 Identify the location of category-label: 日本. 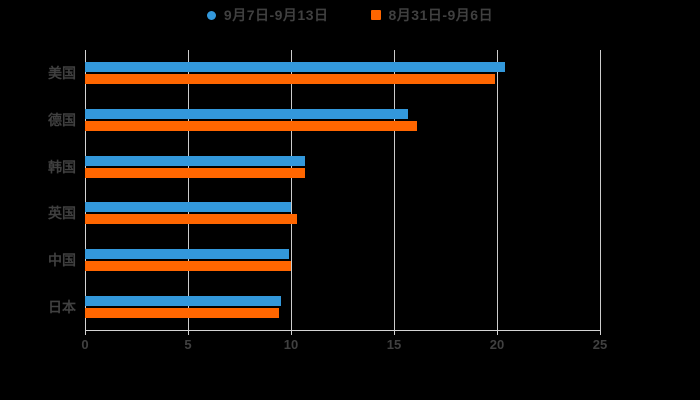
(62, 306).